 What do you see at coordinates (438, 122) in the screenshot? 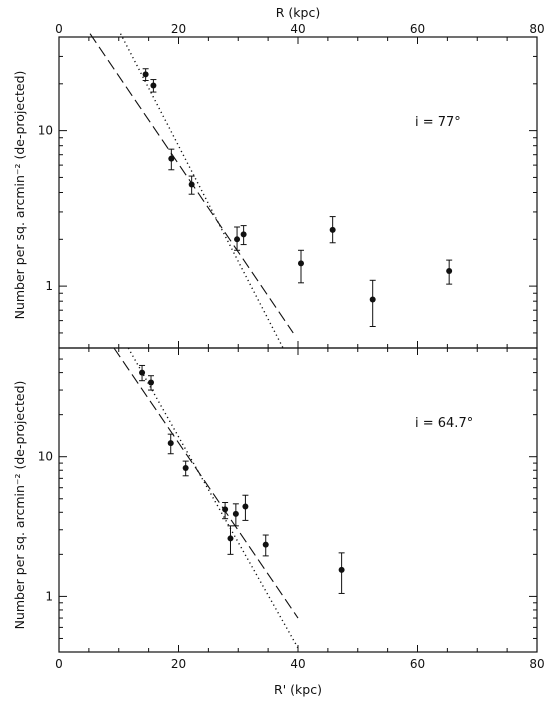
I see `panel-top-inclination-label: i = 77°` at bounding box center [438, 122].